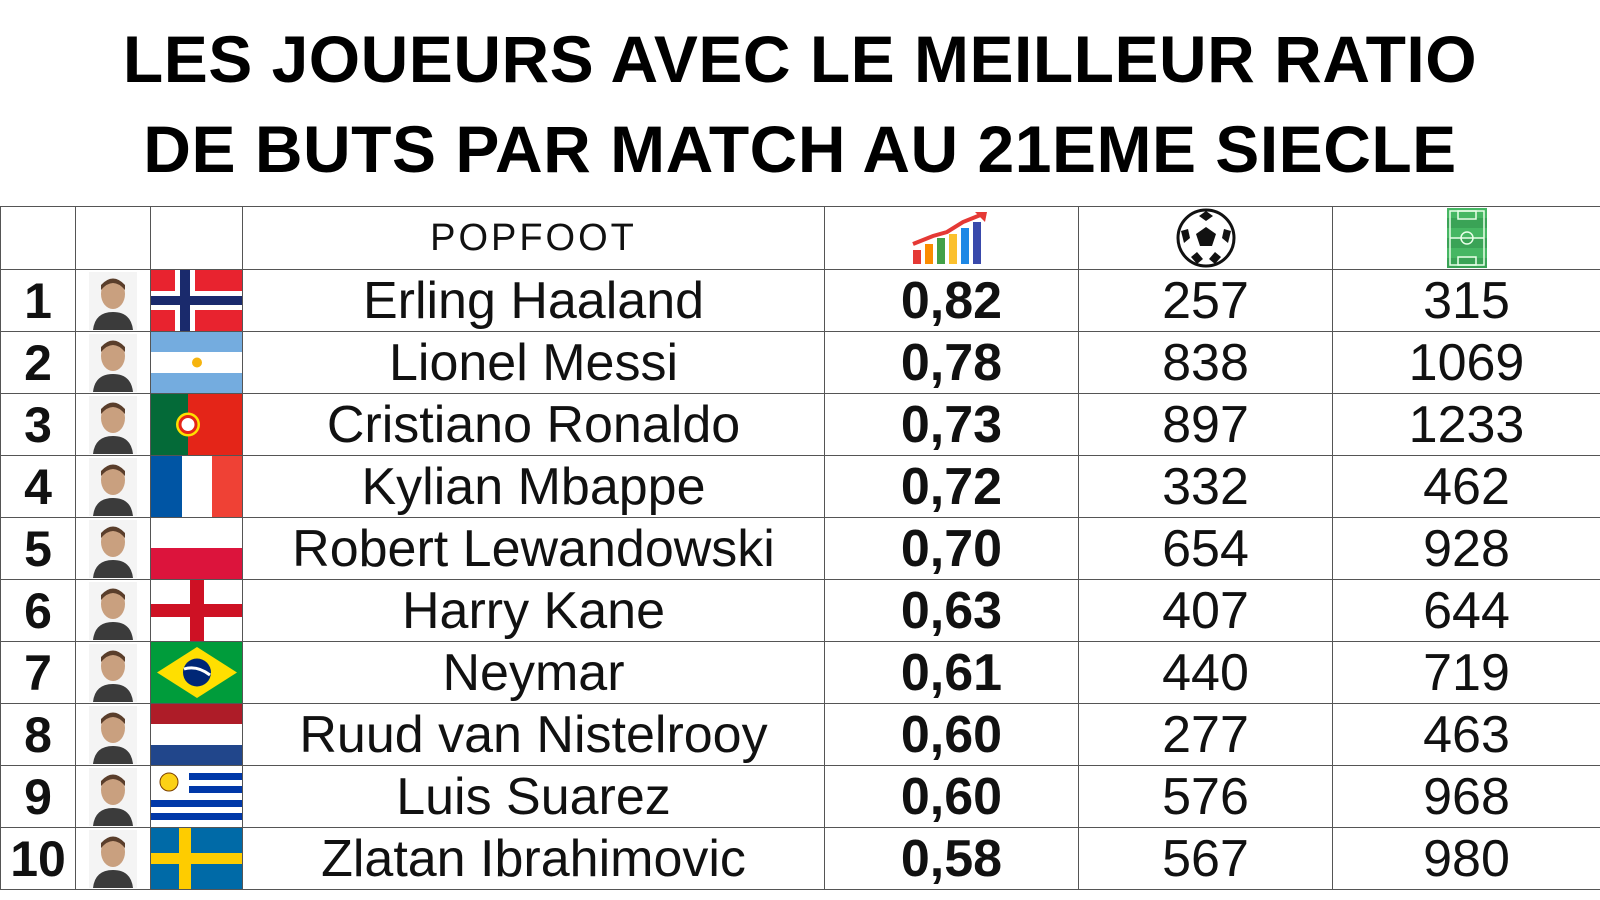 The width and height of the screenshot is (1600, 900). I want to click on table-row: 6 Harry Kane 0,63 407 644, so click(800, 610).